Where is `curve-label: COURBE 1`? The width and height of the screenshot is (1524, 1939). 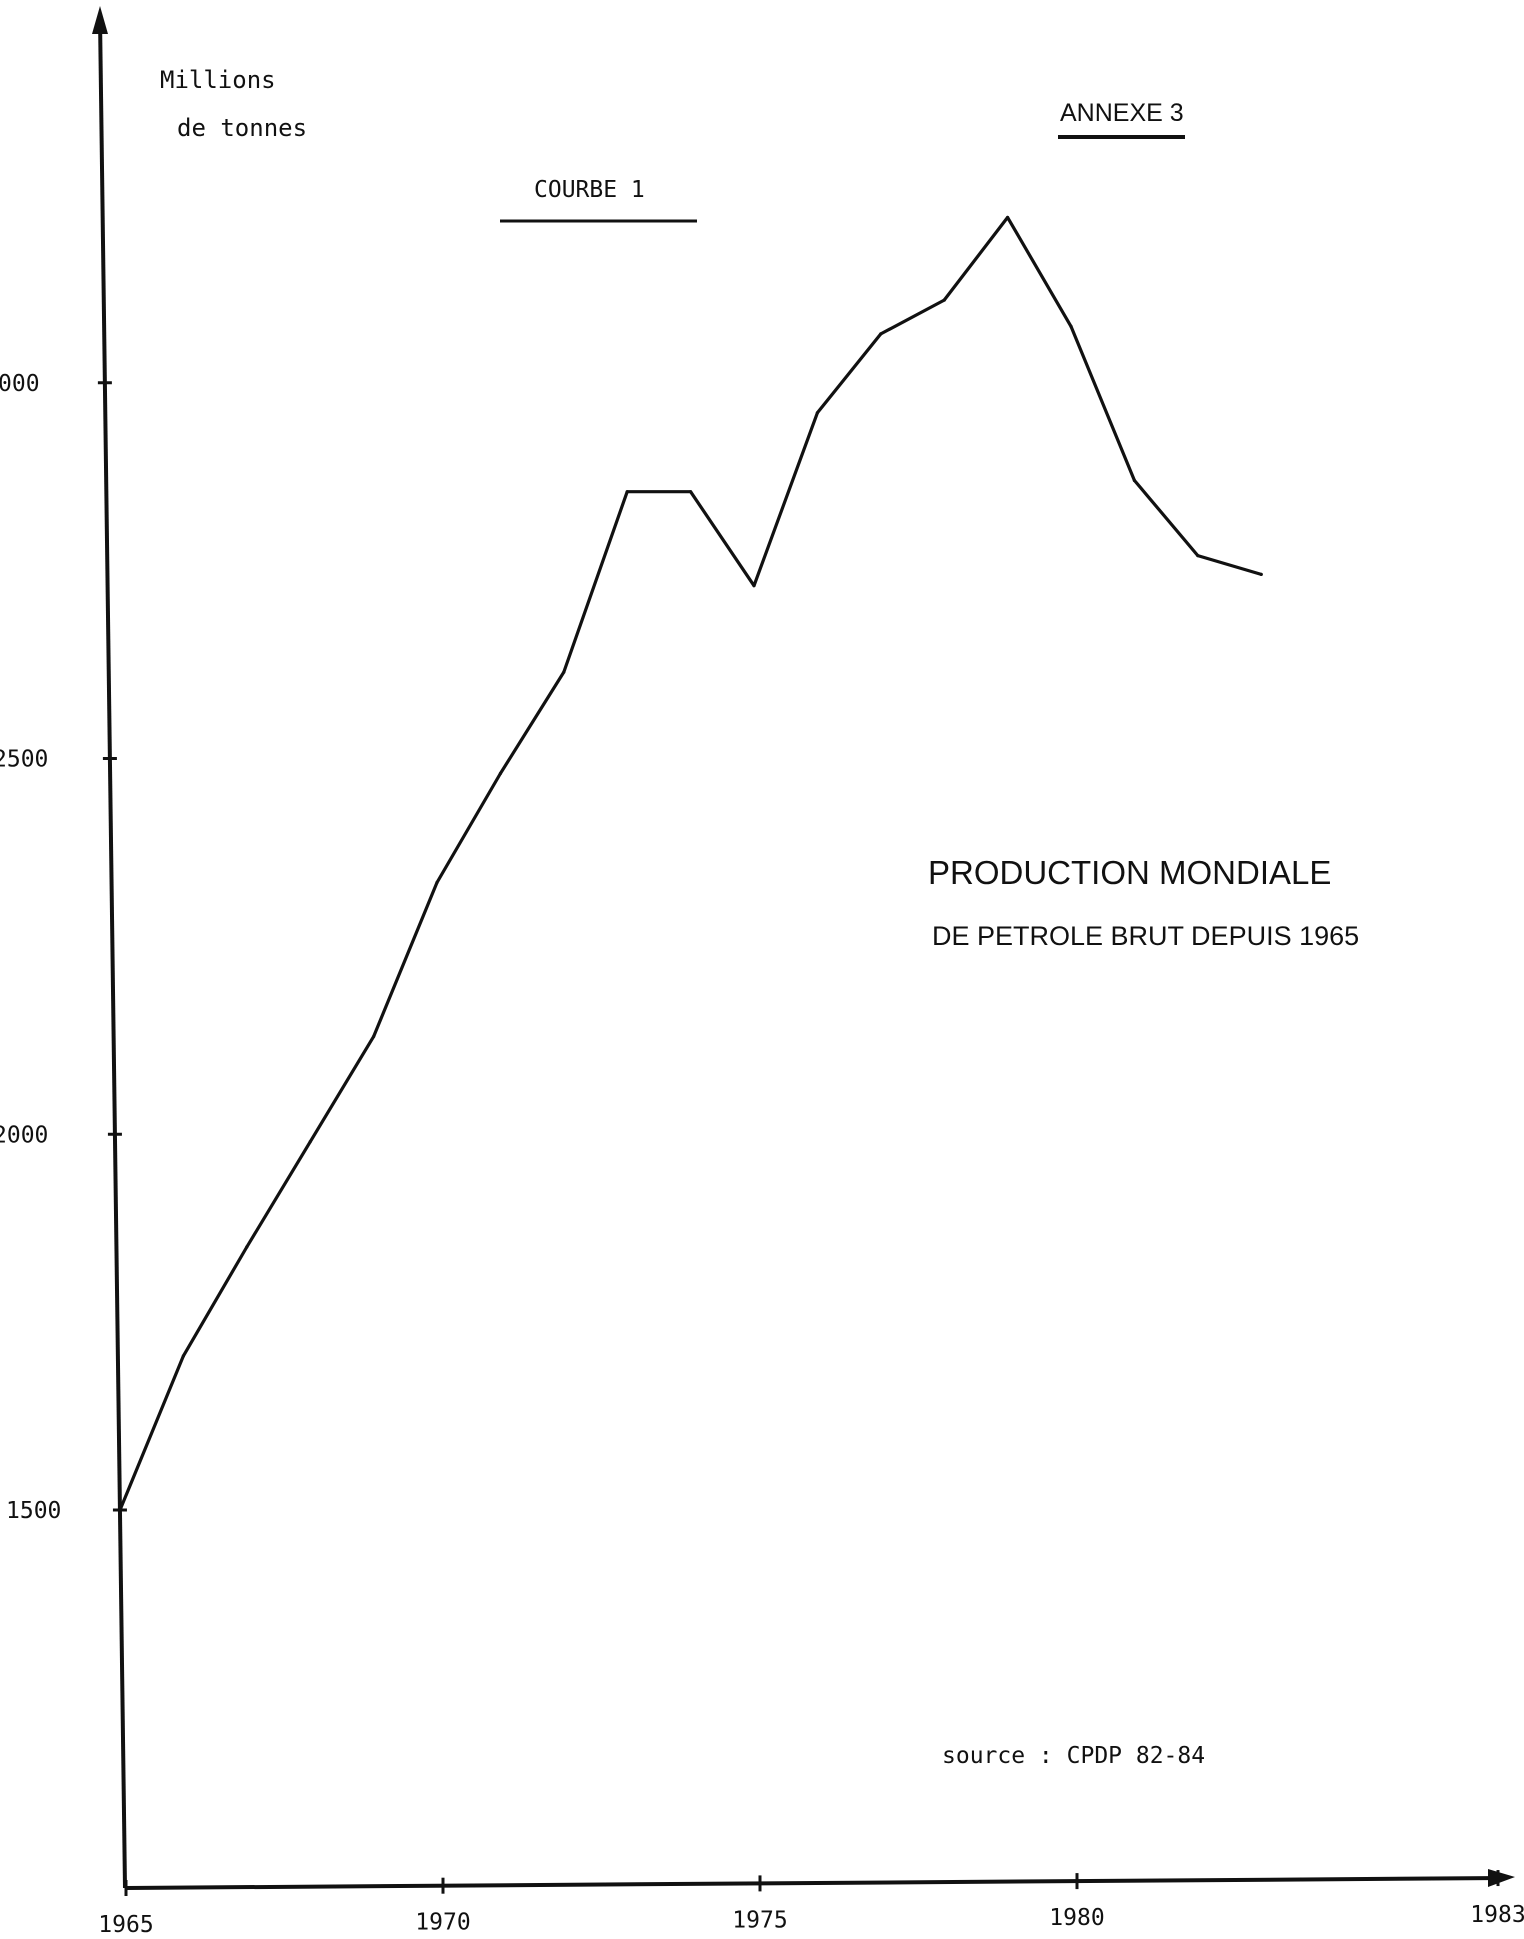
curve-label: COURBE 1 is located at coordinates (589, 190).